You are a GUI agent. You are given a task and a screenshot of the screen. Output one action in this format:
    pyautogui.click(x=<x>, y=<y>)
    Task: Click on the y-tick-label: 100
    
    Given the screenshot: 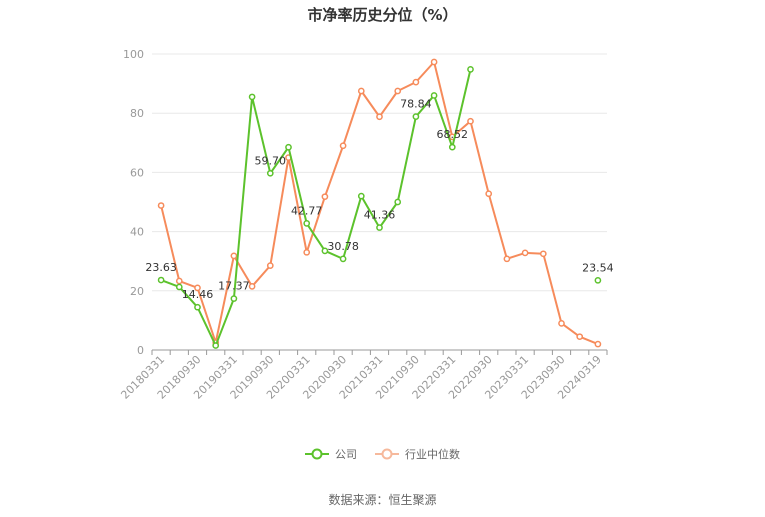 What is the action you would take?
    pyautogui.click(x=133, y=54)
    